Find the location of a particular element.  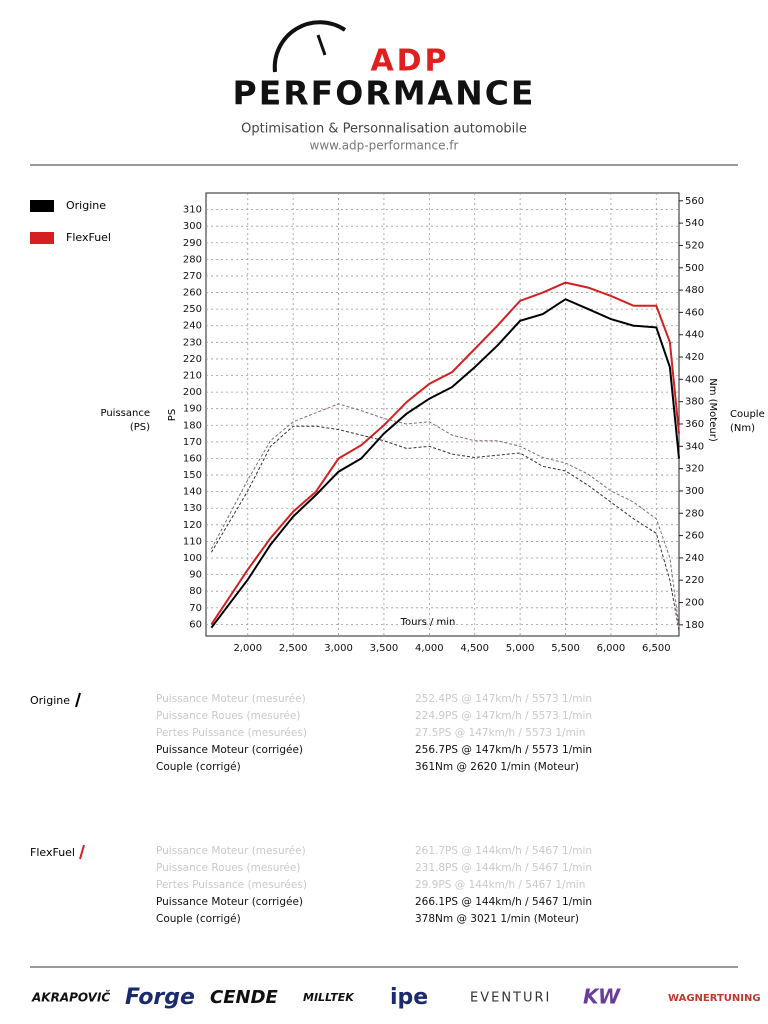

logo-main: PERFORMANCE is located at coordinates (384, 93).